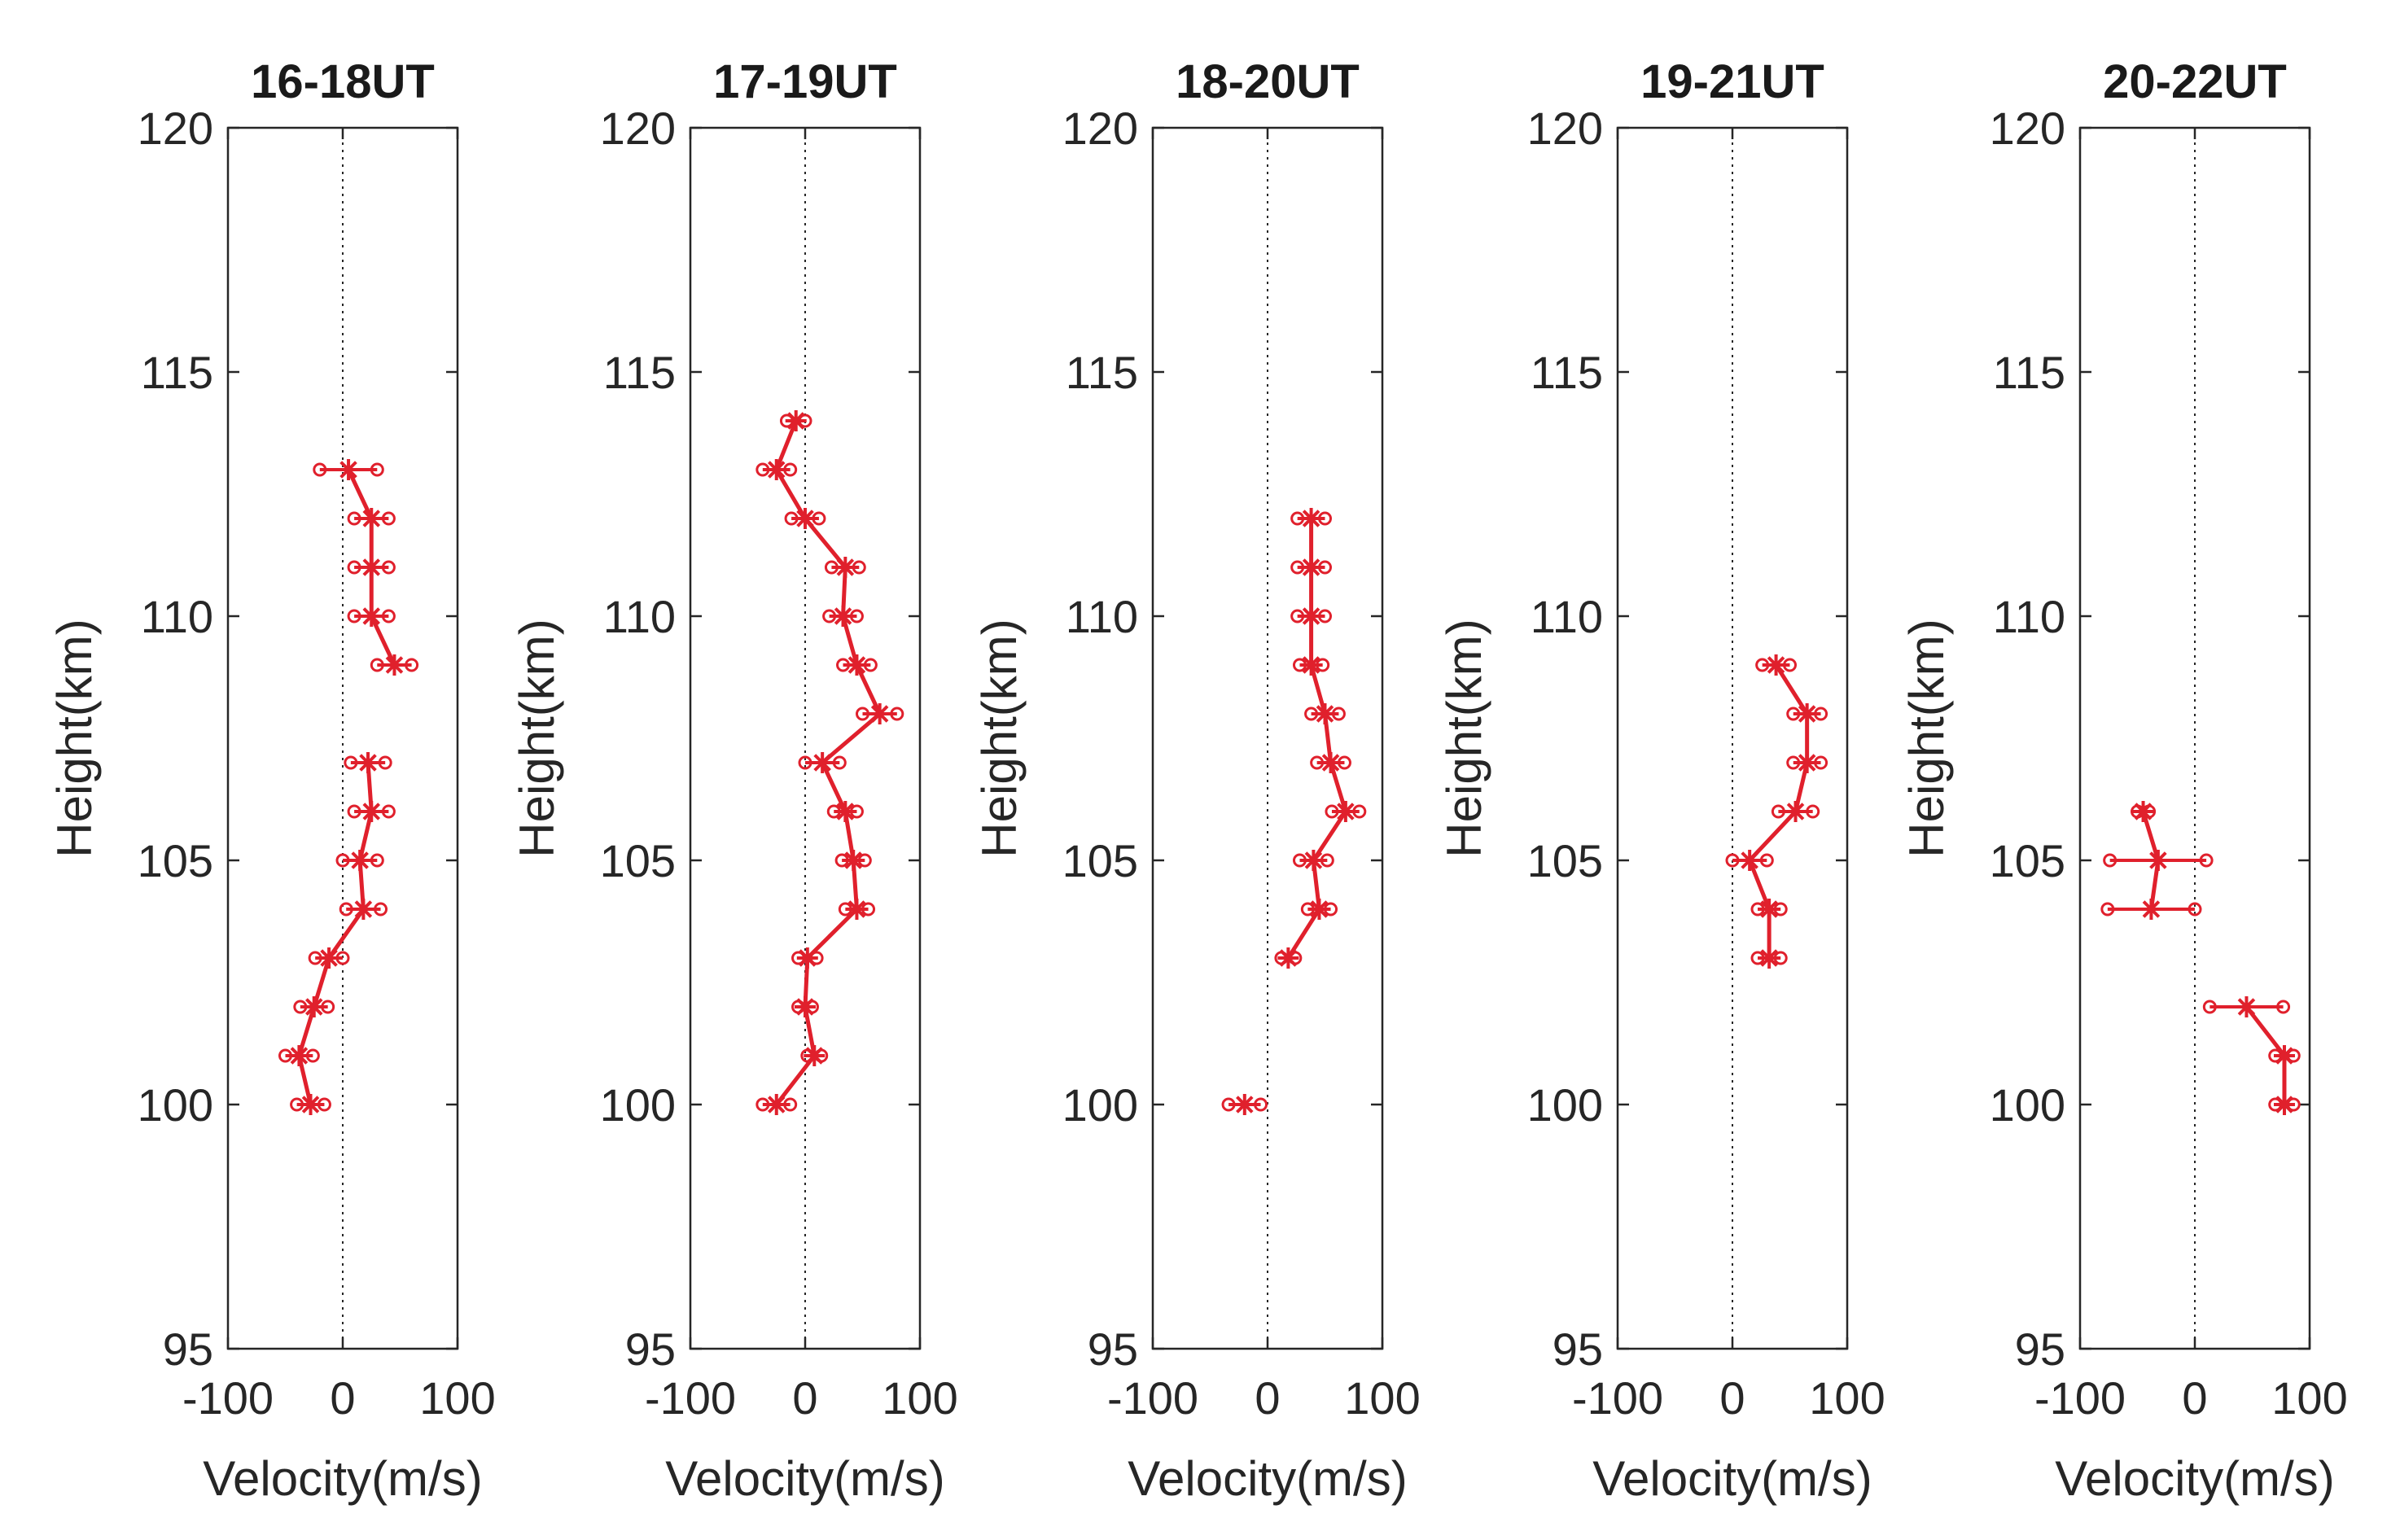 The height and width of the screenshot is (1540, 2400). Describe the element at coordinates (343, 81) in the screenshot. I see `panel-title: 16-18UT` at that location.